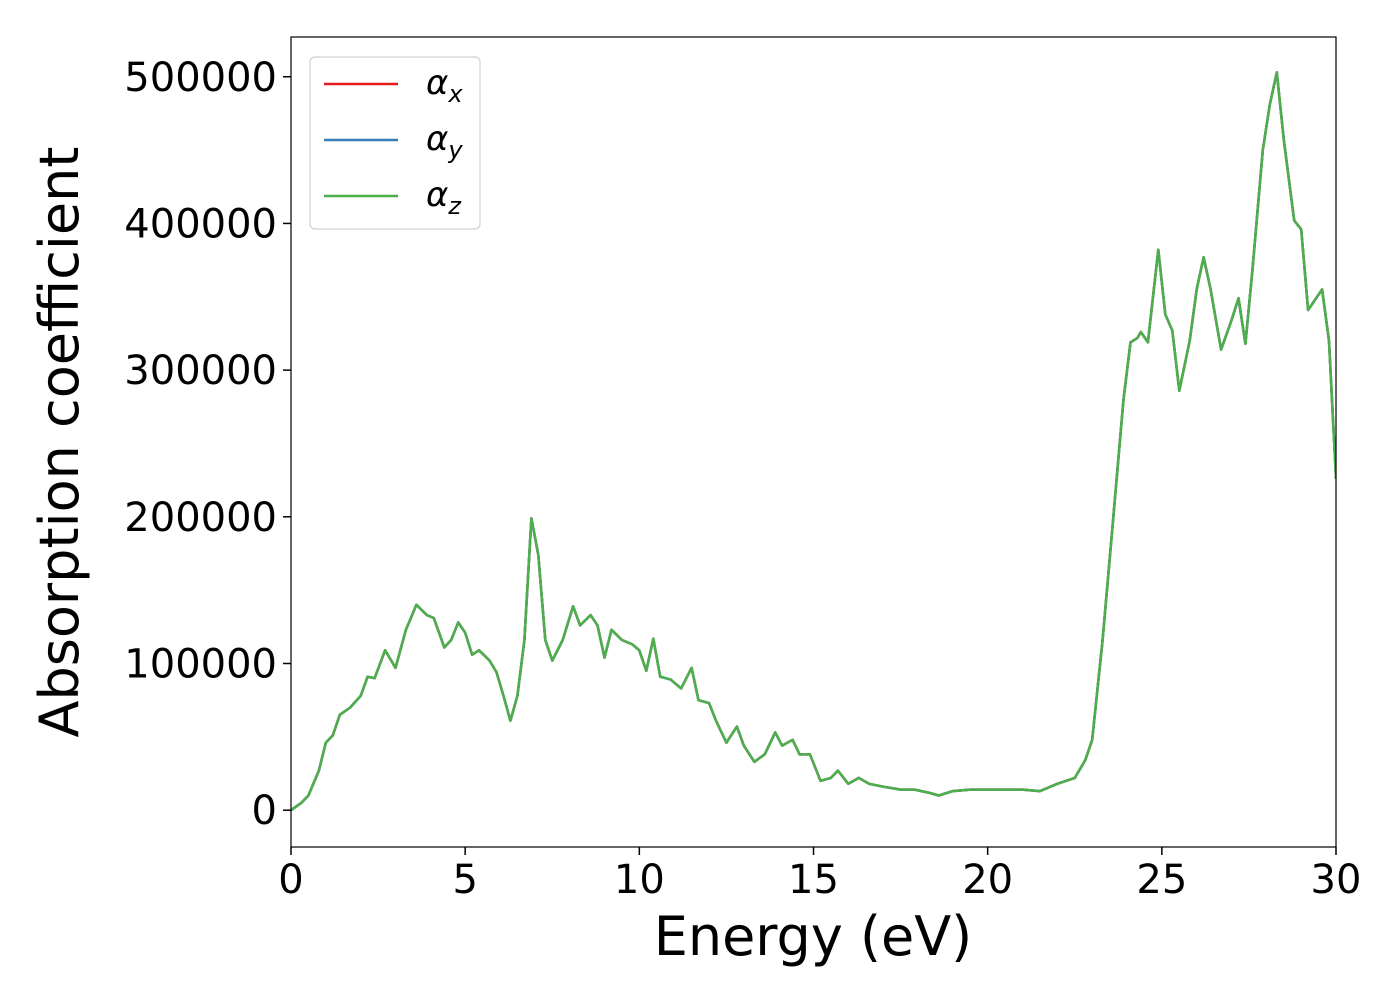  I want to click on y-tick-label: 400000, so click(200, 224).